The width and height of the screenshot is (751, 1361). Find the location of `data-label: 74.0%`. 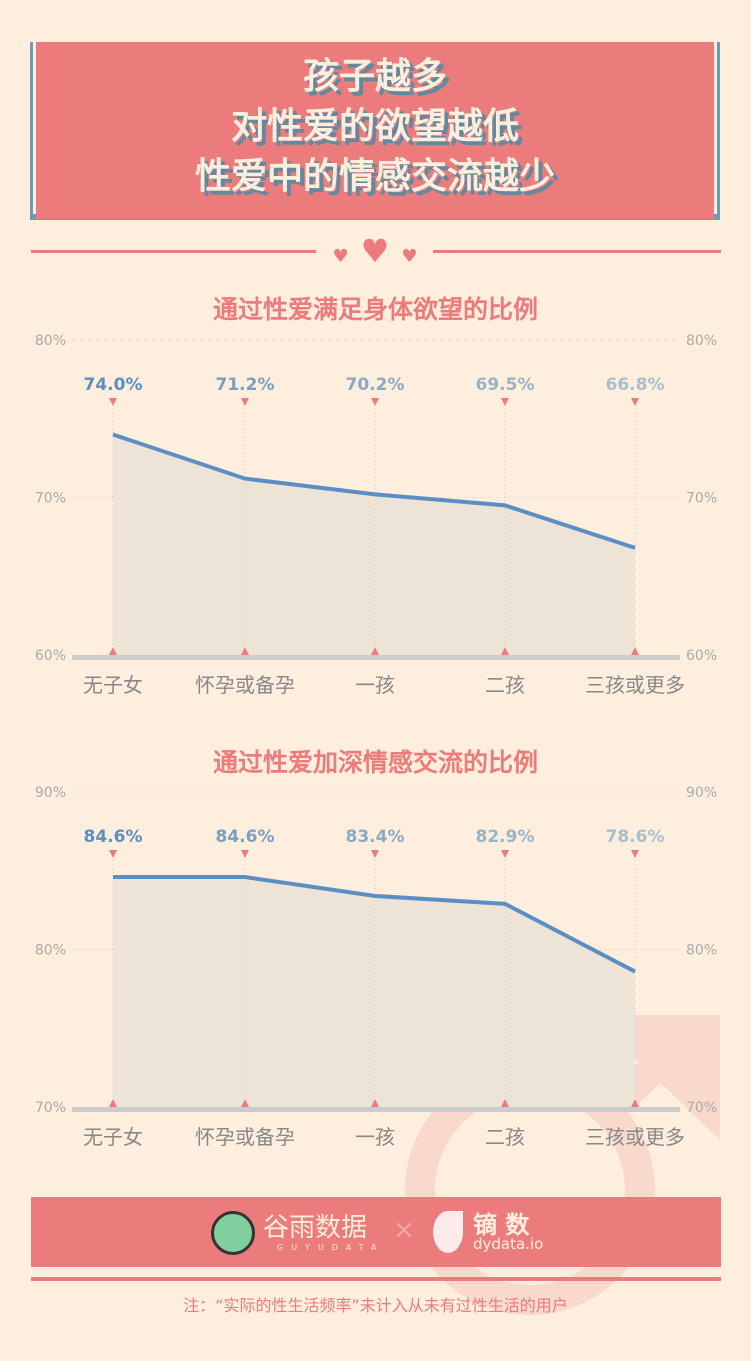

data-label: 74.0% is located at coordinates (113, 385).